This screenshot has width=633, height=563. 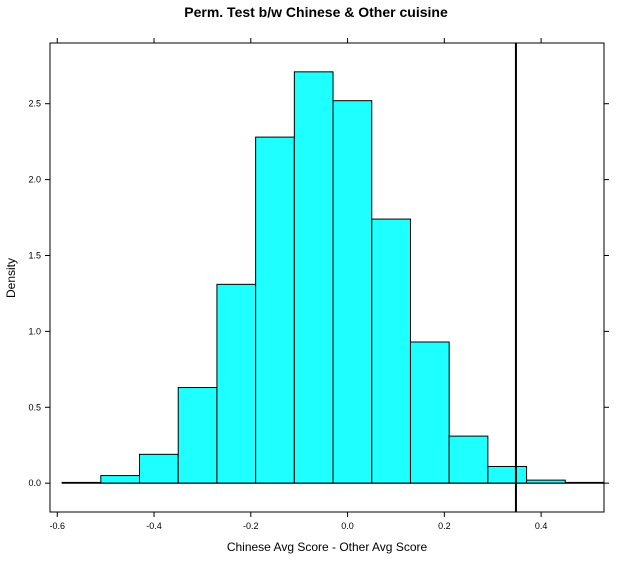 What do you see at coordinates (11, 278) in the screenshot?
I see `y-axis-label: Density` at bounding box center [11, 278].